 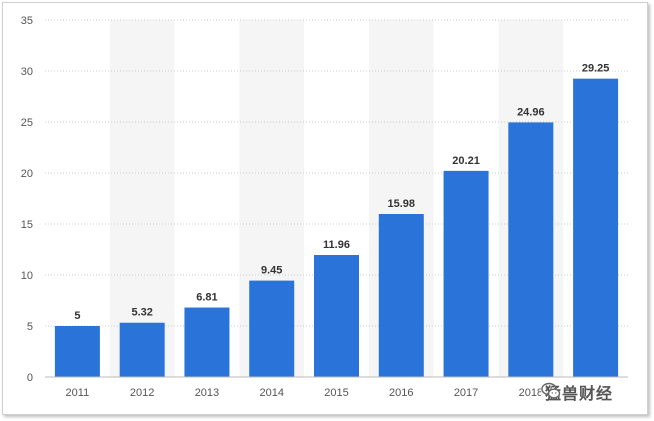 I want to click on x-tick-label: 2013, so click(x=207, y=393).